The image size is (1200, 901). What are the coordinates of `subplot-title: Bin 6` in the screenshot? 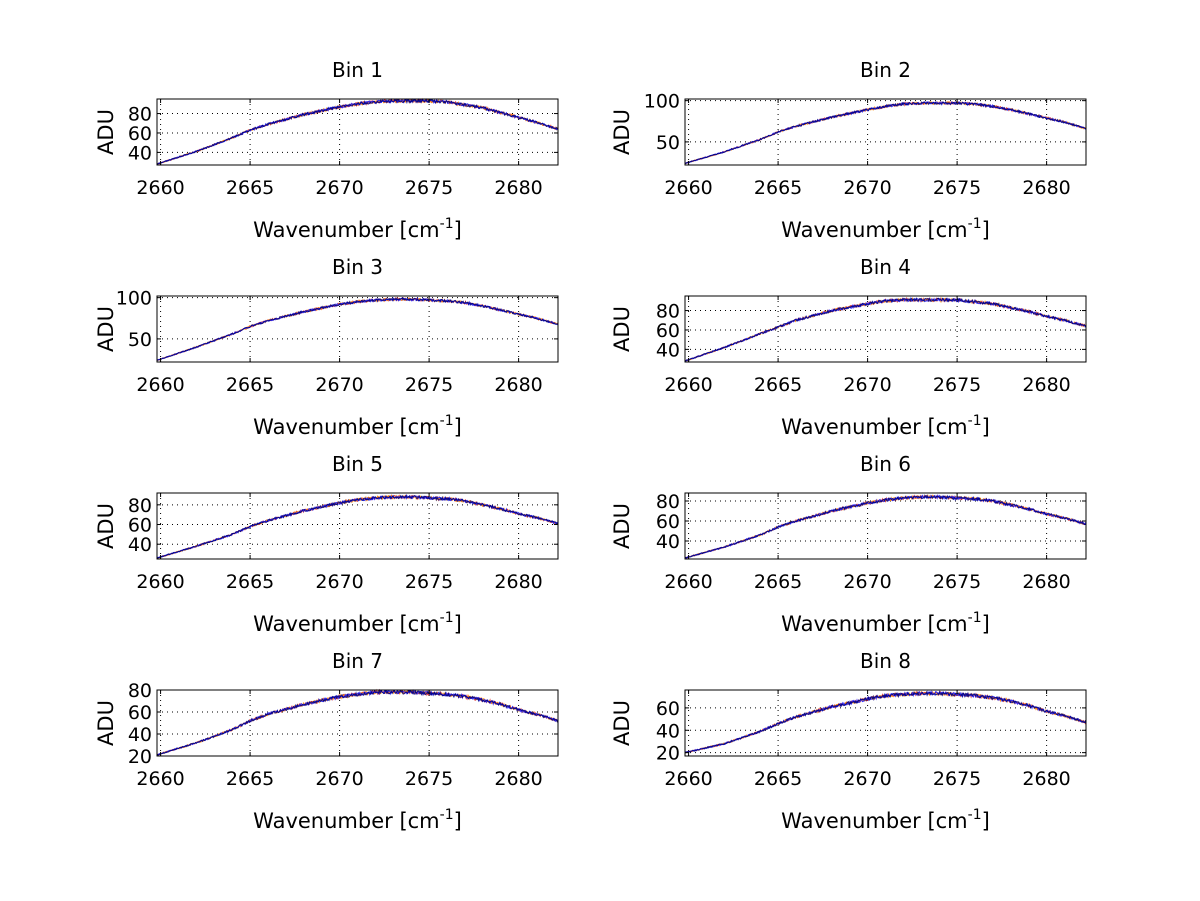 It's located at (885, 464).